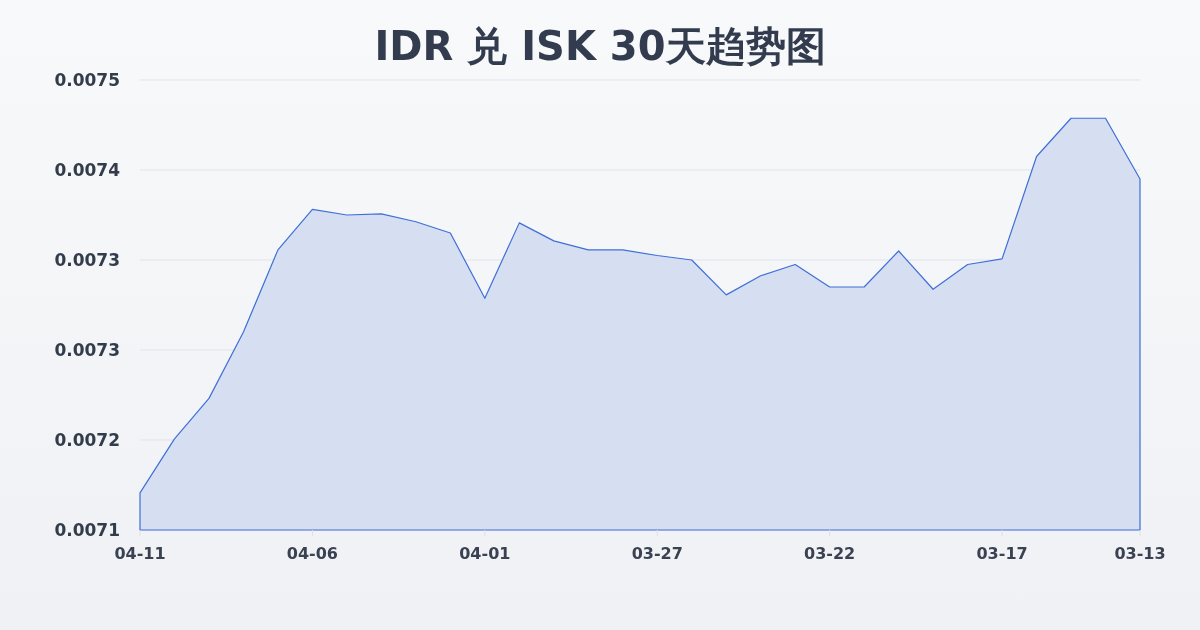 The height and width of the screenshot is (630, 1200). What do you see at coordinates (657, 553) in the screenshot?
I see `x-tick-label: 03-27` at bounding box center [657, 553].